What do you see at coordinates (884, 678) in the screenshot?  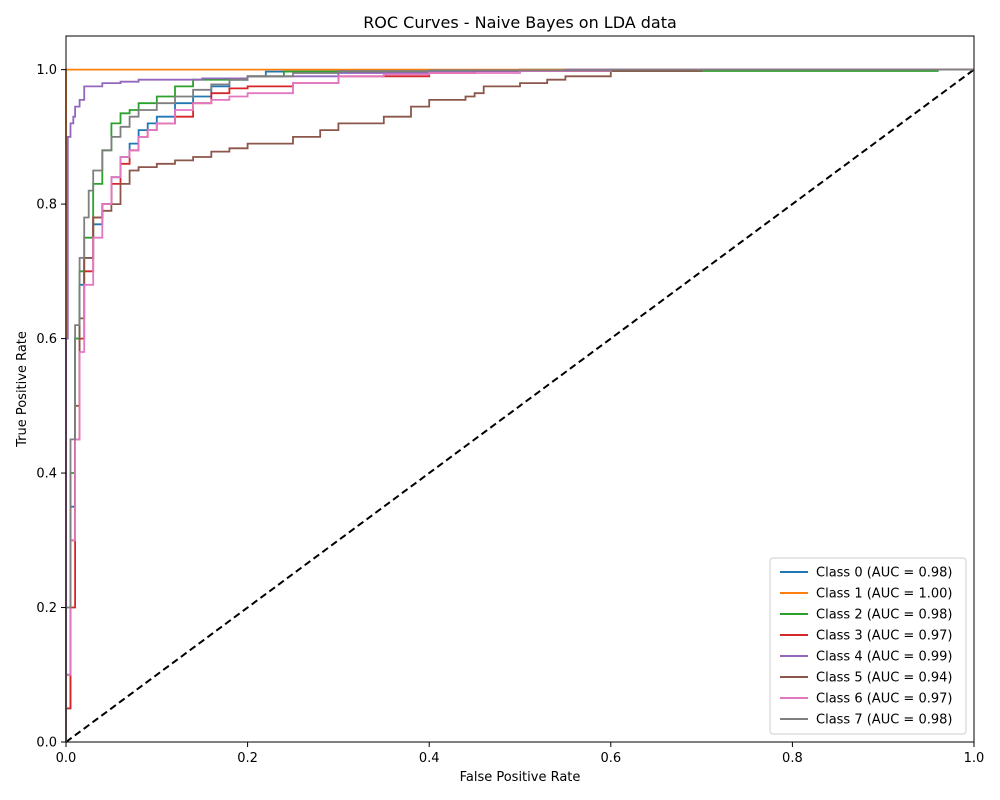 I see `legend-entry-class-5: Class 5 (AUC = 0.94)` at bounding box center [884, 678].